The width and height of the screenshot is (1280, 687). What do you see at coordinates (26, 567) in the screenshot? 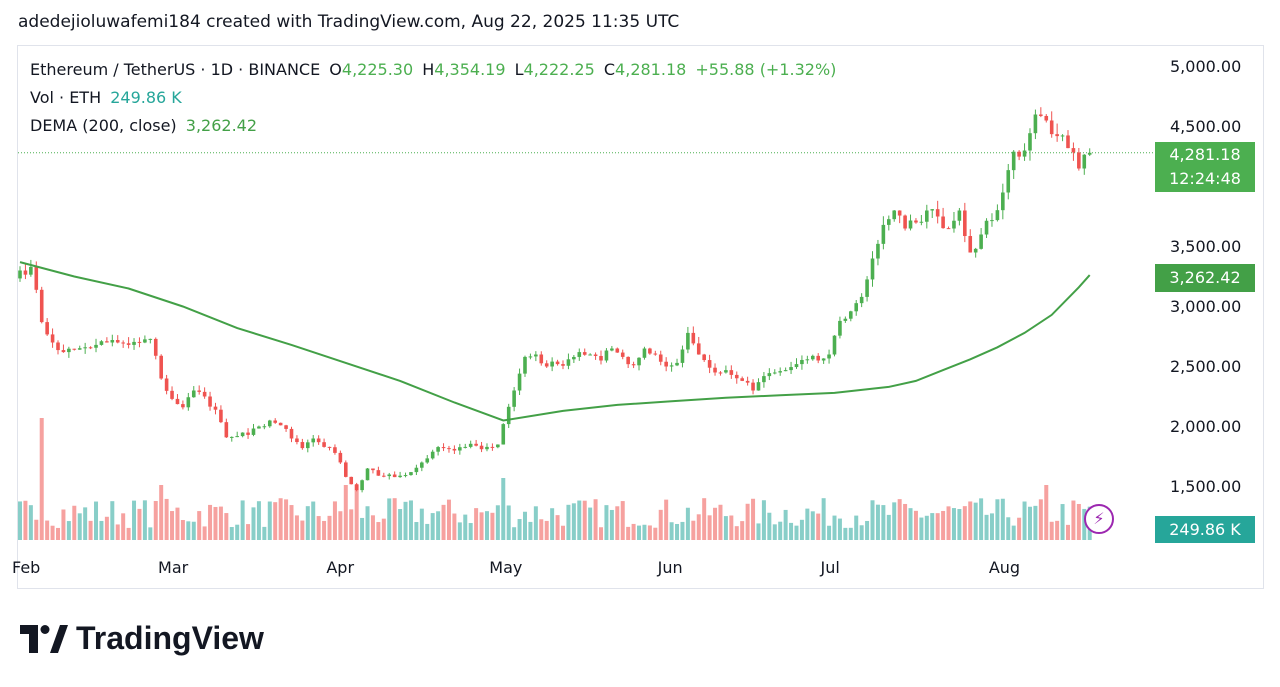
I see `time-axis-tick: Feb` at bounding box center [26, 567].